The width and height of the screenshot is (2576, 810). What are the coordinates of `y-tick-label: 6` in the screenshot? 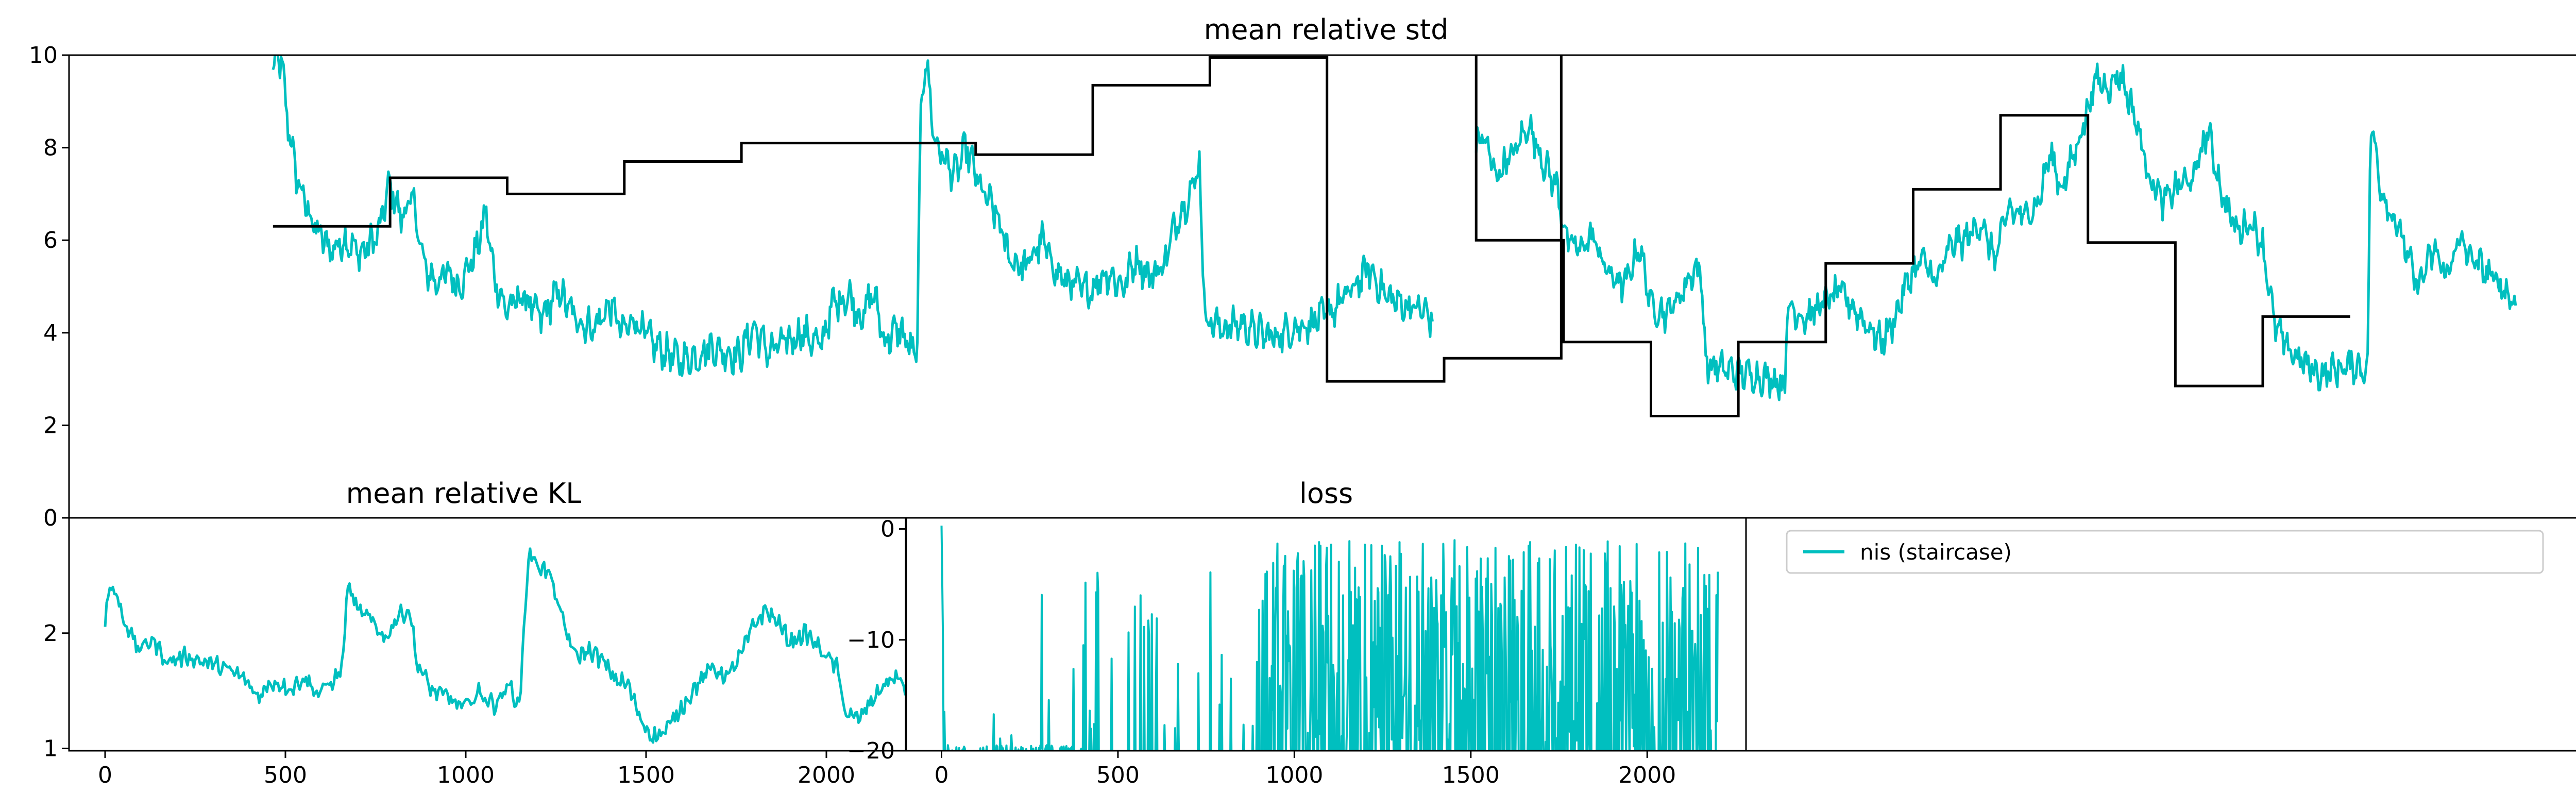 It's located at (51, 240).